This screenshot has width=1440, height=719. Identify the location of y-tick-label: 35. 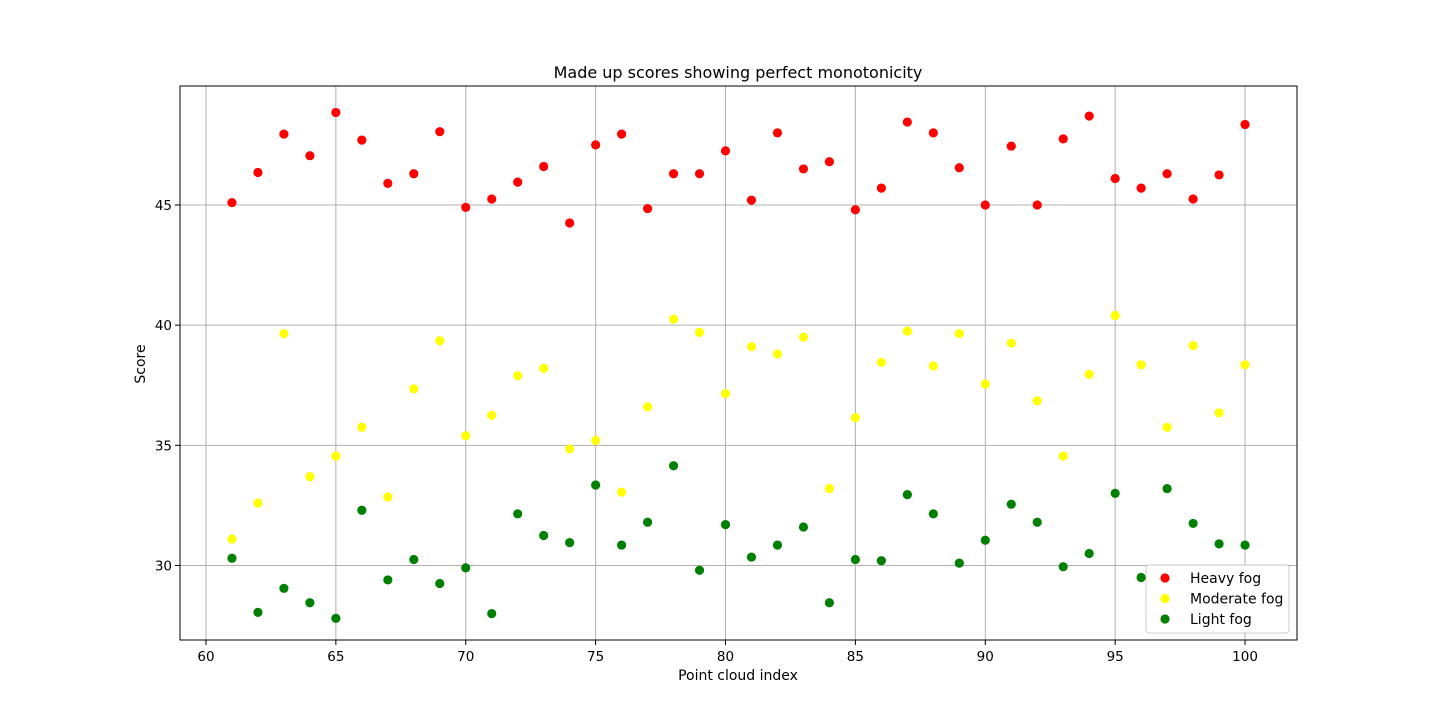
(163, 446).